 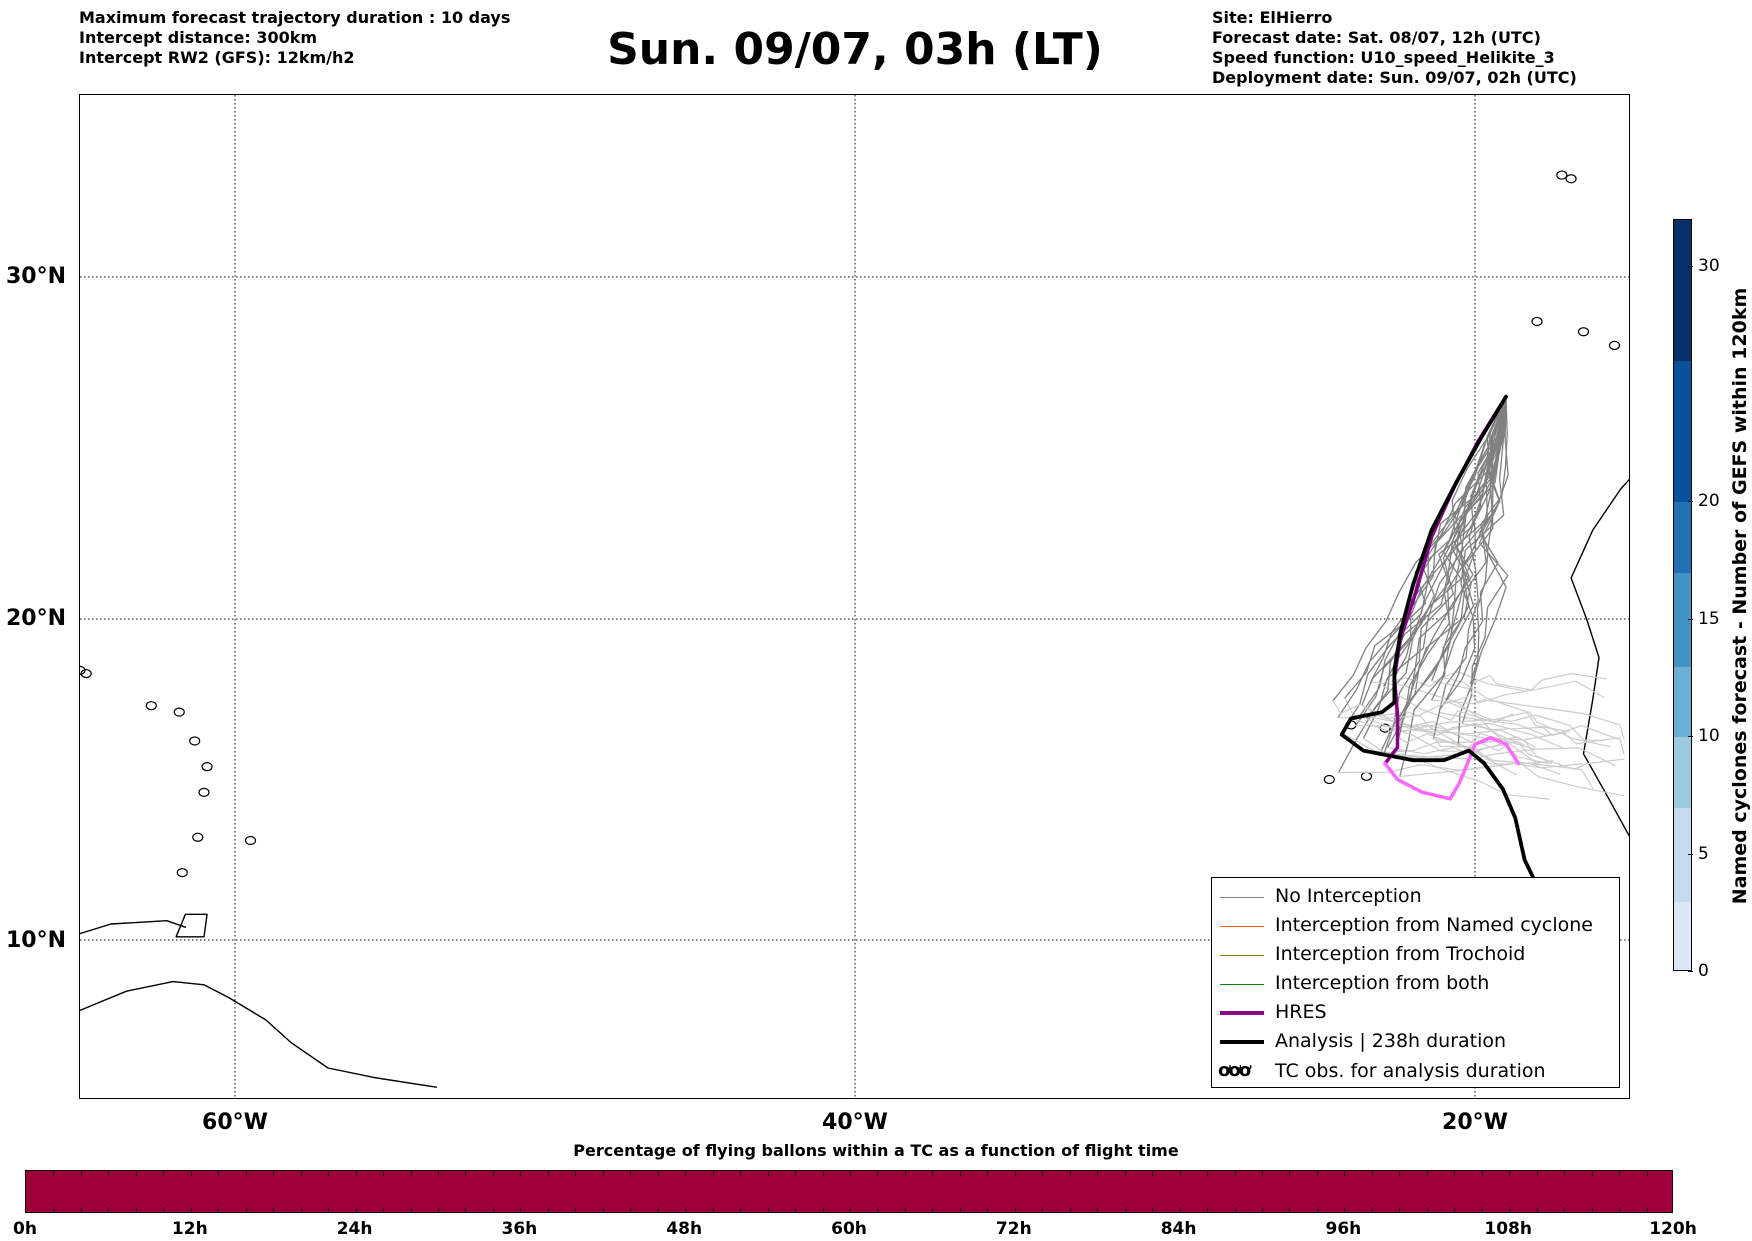 What do you see at coordinates (35, 940) in the screenshot?
I see `lat-label-10n: 10°N` at bounding box center [35, 940].